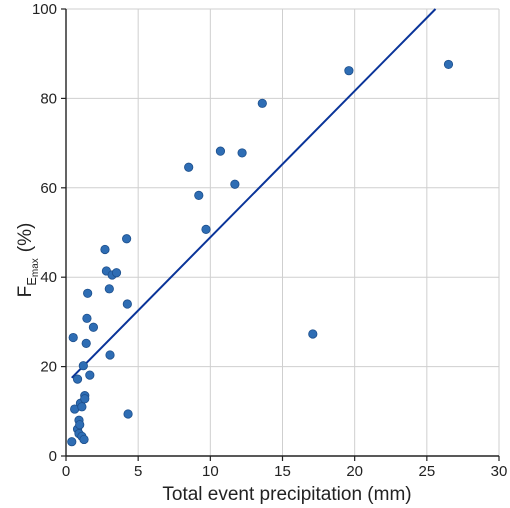 This screenshot has width=510, height=508. I want to click on x-tick-label: 10, so click(210, 471).